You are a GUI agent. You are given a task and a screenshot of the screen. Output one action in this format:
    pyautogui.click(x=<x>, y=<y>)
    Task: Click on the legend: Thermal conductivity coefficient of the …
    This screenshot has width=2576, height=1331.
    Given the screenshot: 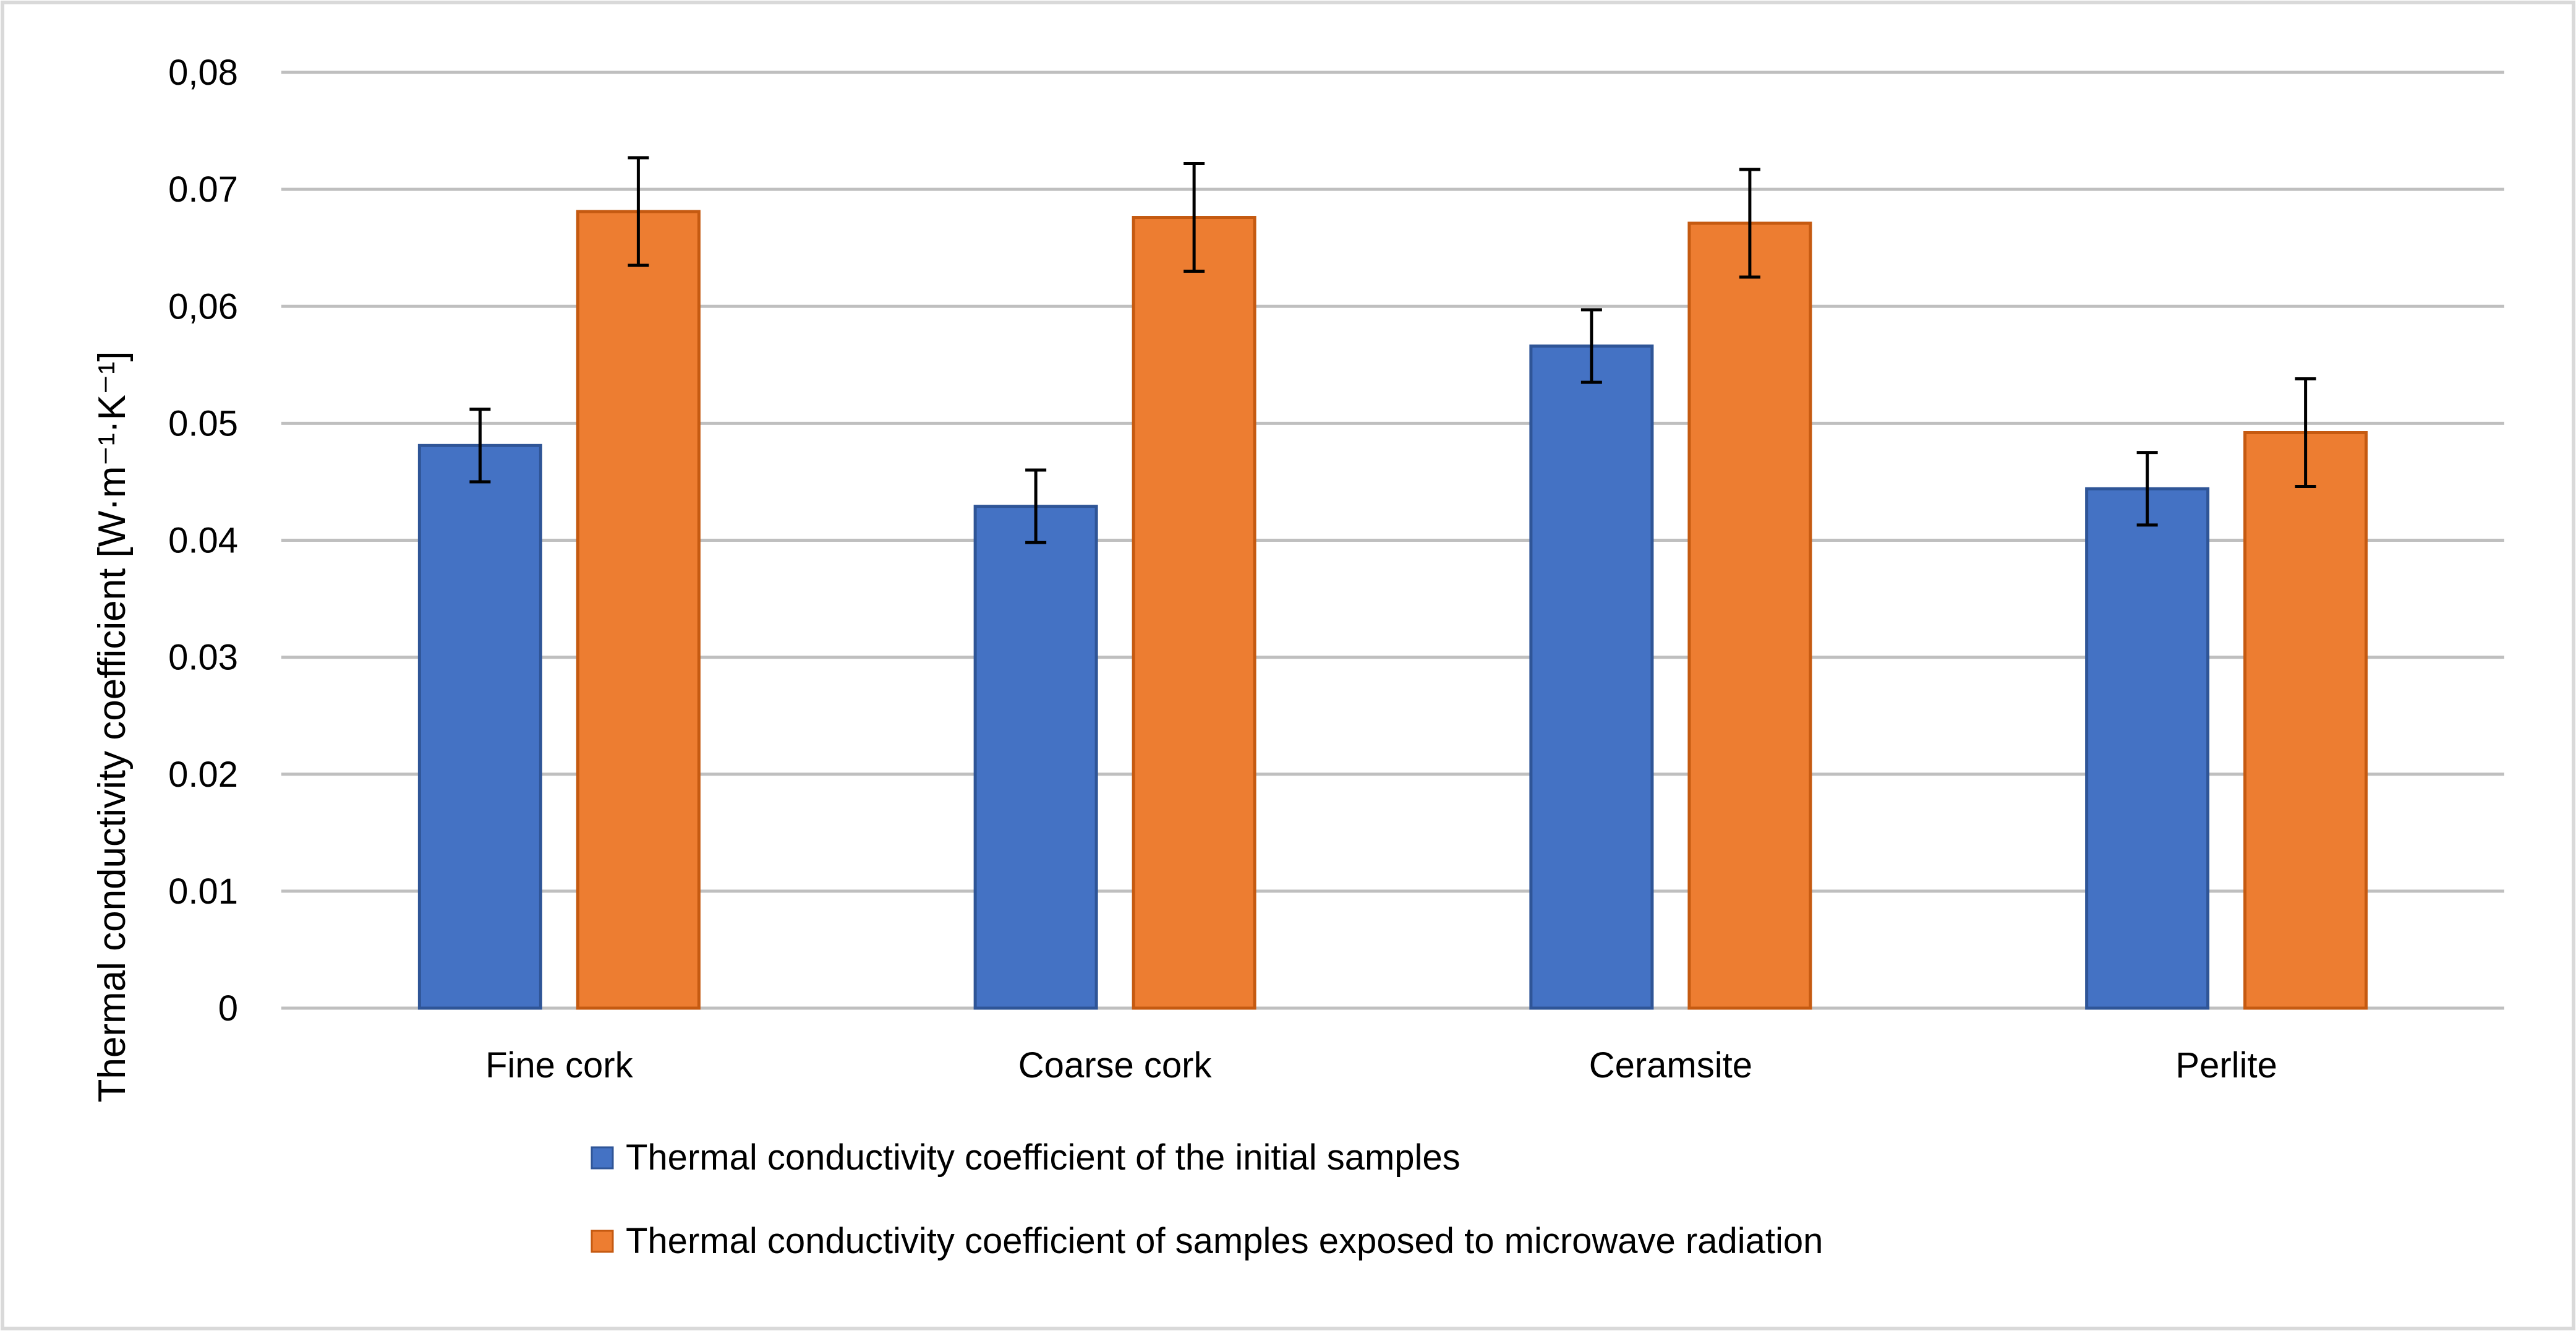 What is the action you would take?
    pyautogui.click(x=1207, y=1199)
    